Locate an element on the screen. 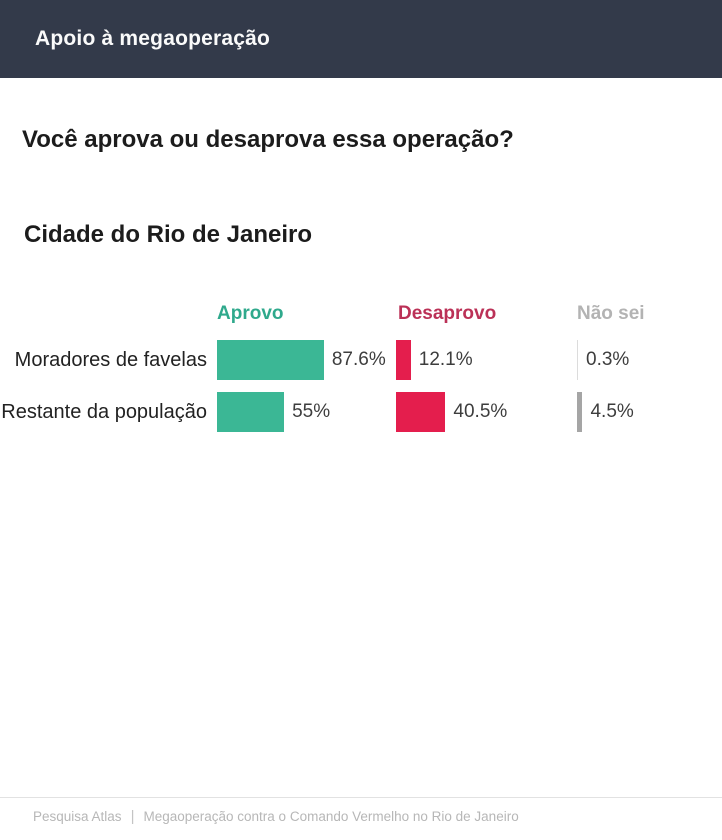  bar-desaprovo-favelas is located at coordinates (403, 360).